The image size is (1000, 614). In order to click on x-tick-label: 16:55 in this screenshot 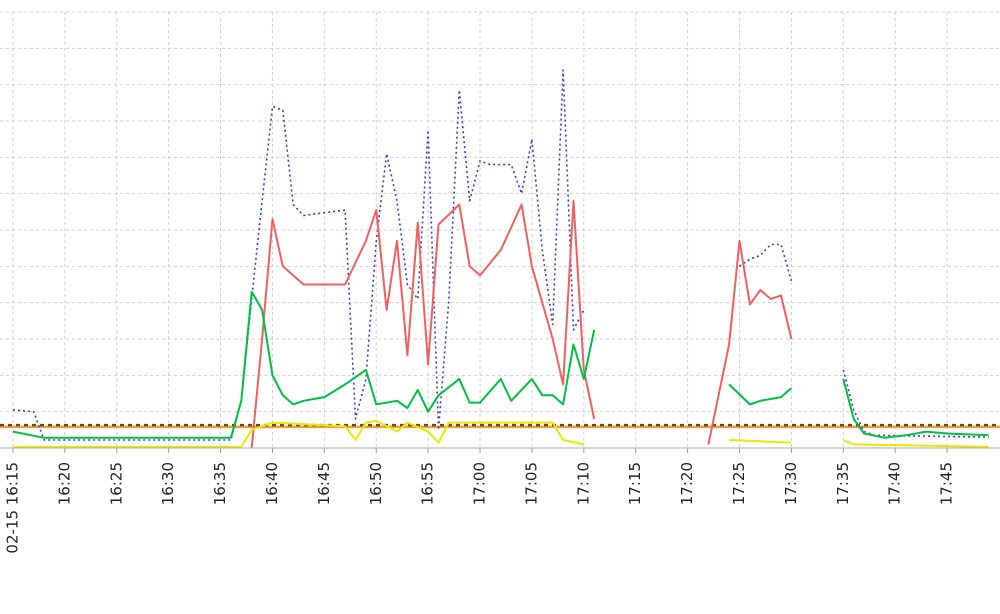, I will do `click(428, 483)`.